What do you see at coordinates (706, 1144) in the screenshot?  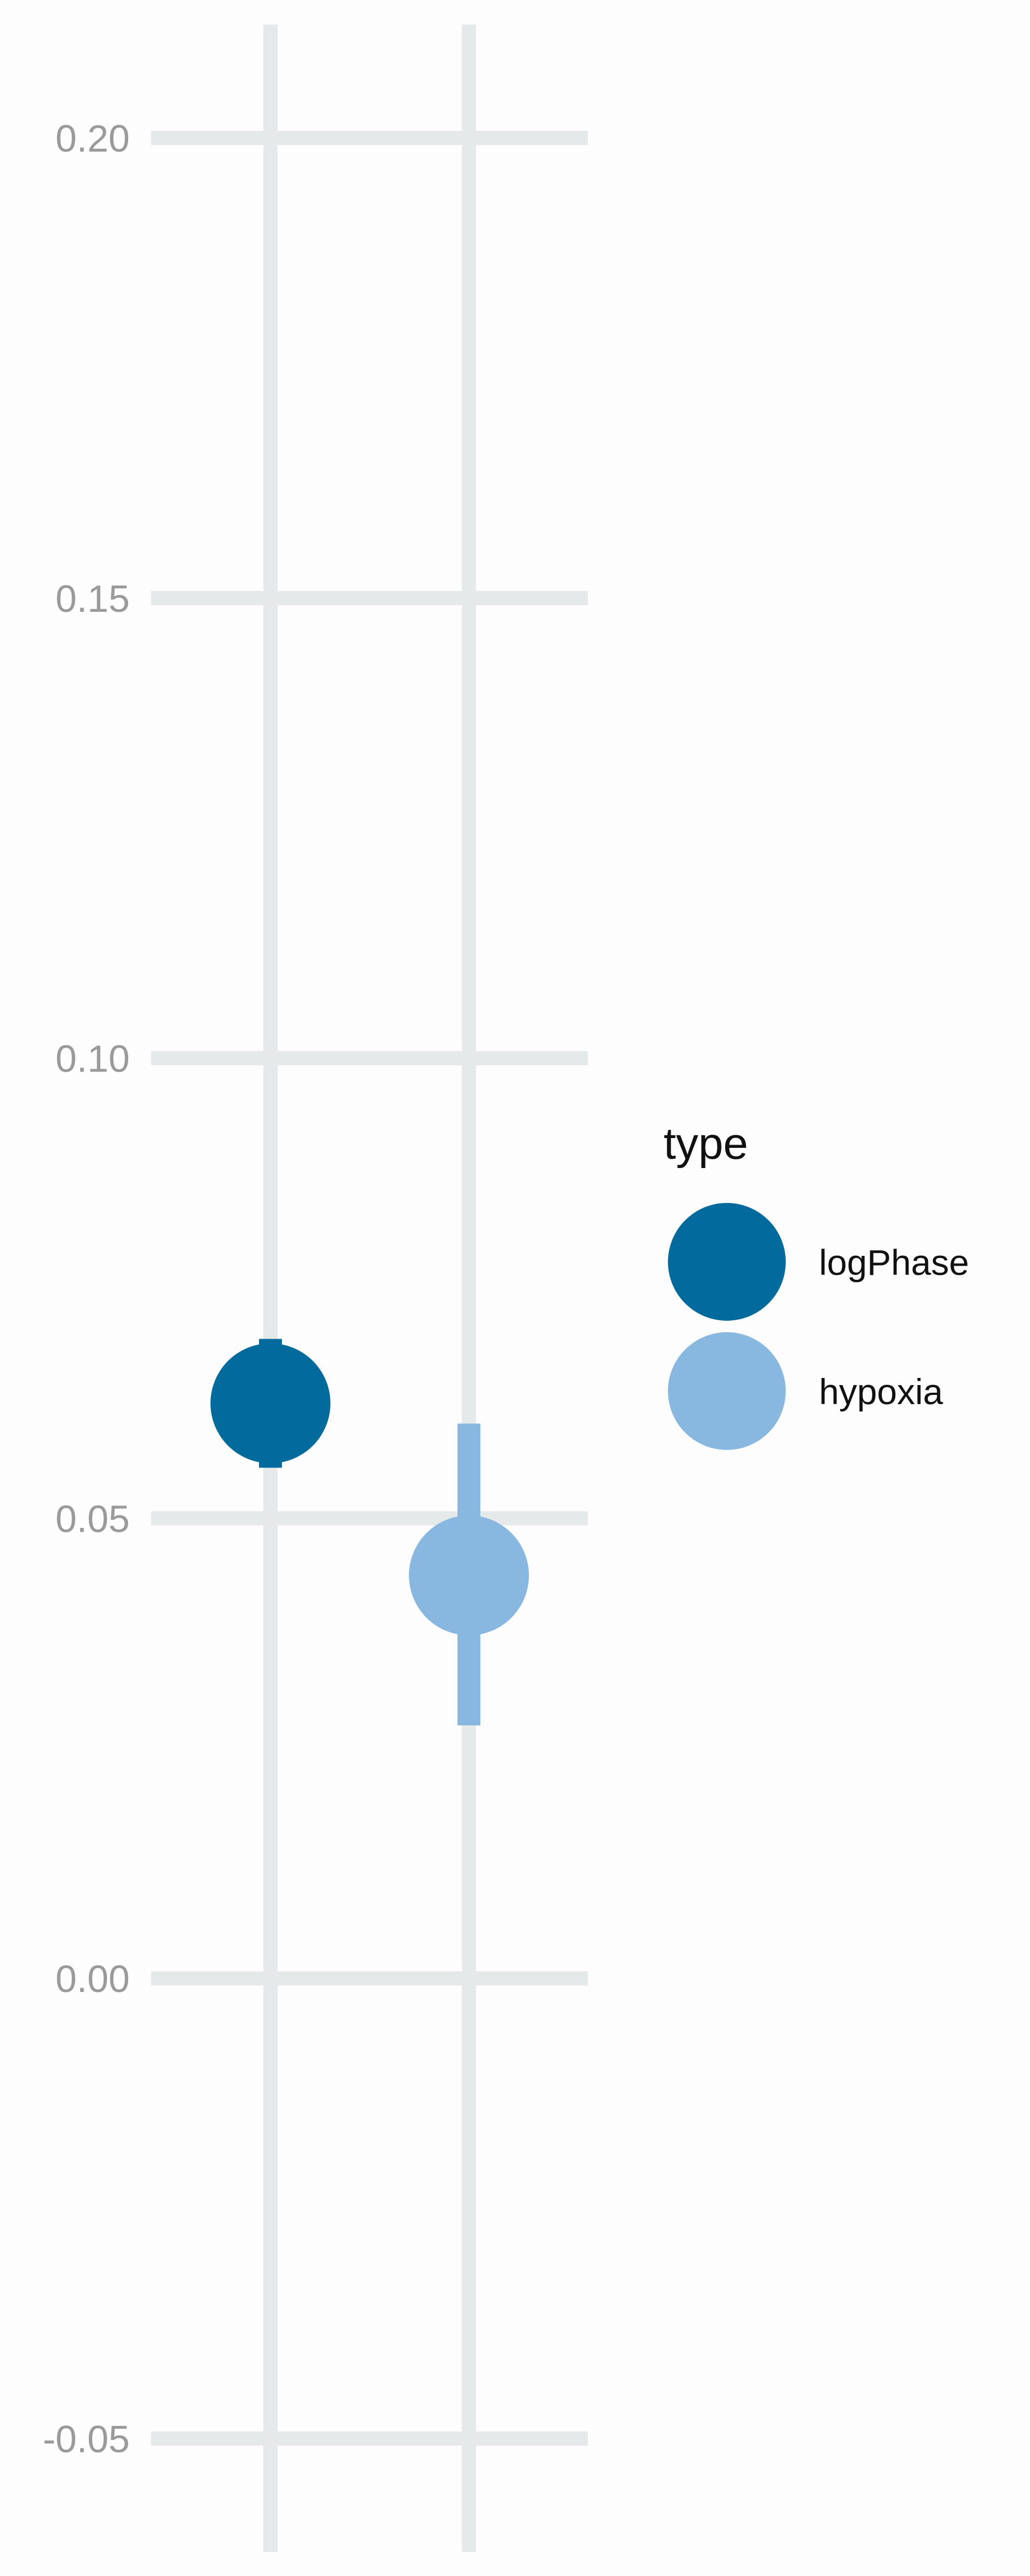 I see `legend-title: type` at bounding box center [706, 1144].